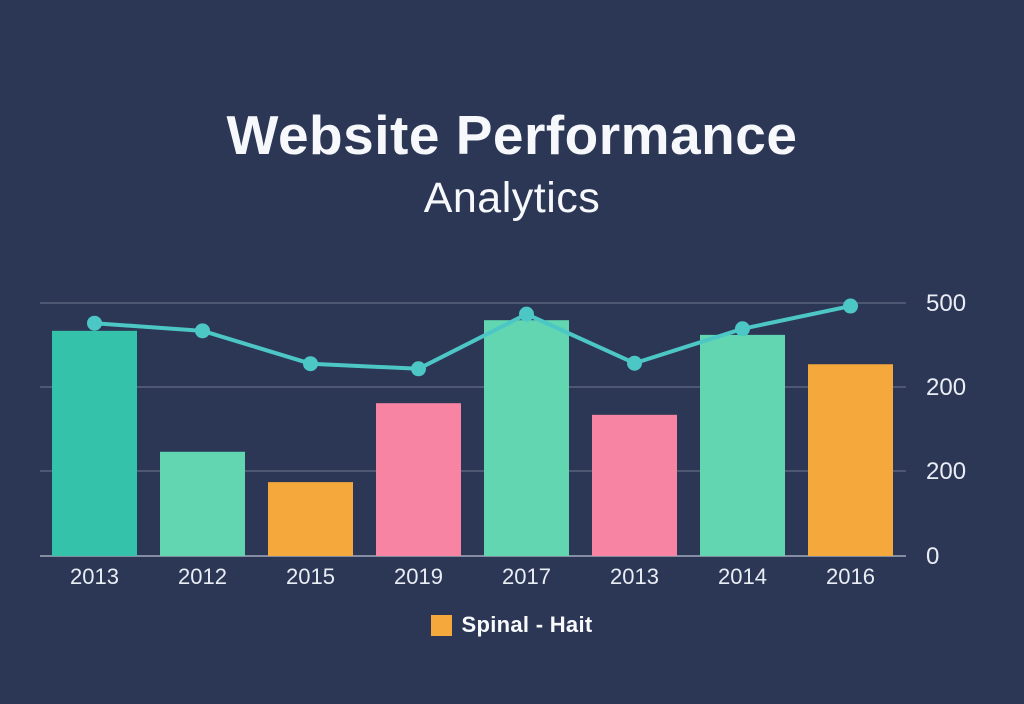 This screenshot has height=704, width=1024. Describe the element at coordinates (418, 576) in the screenshot. I see `x-axis-label: 2019` at that location.